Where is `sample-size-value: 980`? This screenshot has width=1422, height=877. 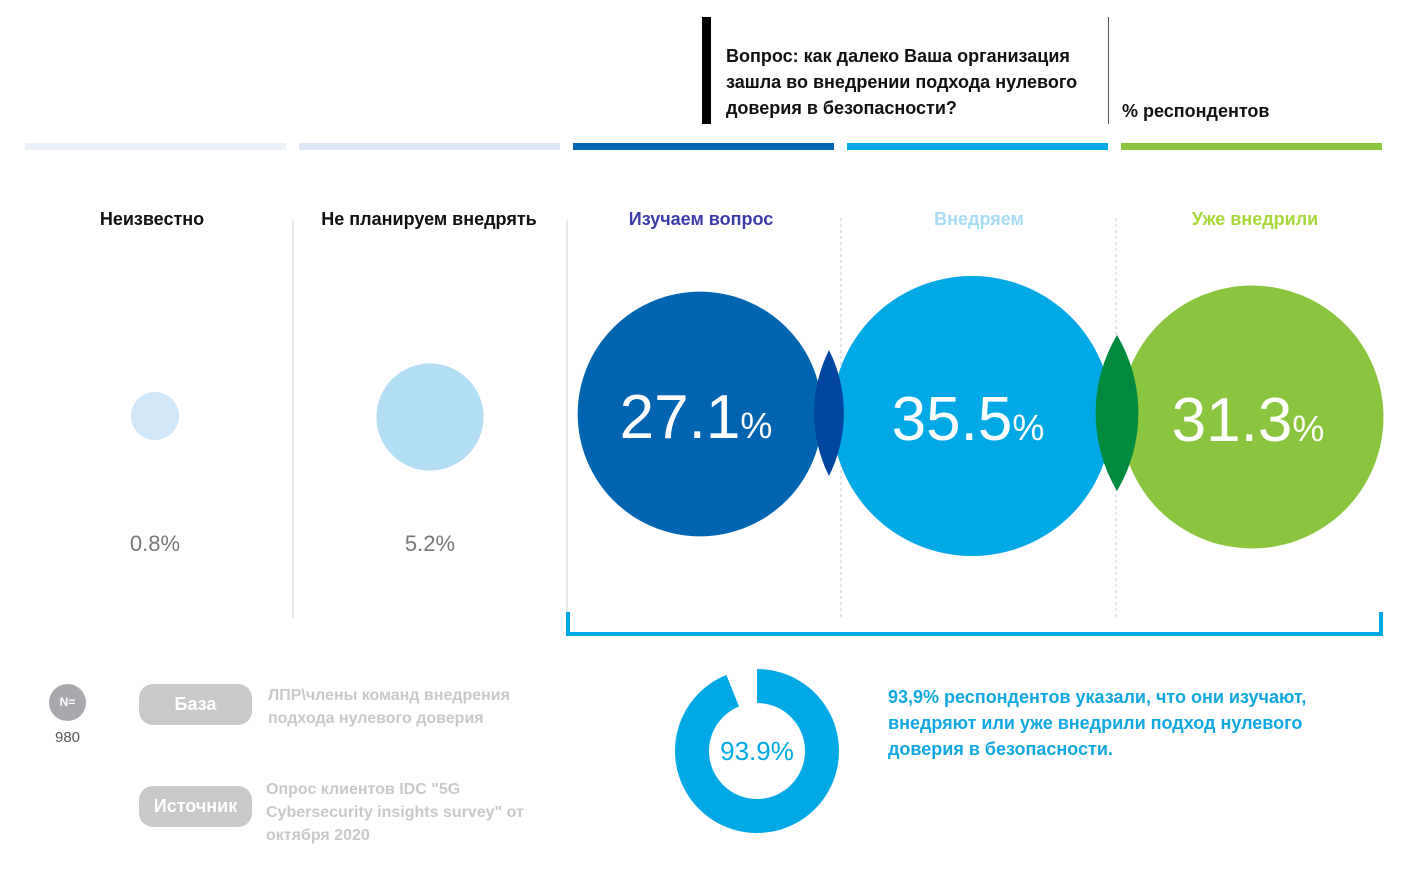 sample-size-value: 980 is located at coordinates (67, 737).